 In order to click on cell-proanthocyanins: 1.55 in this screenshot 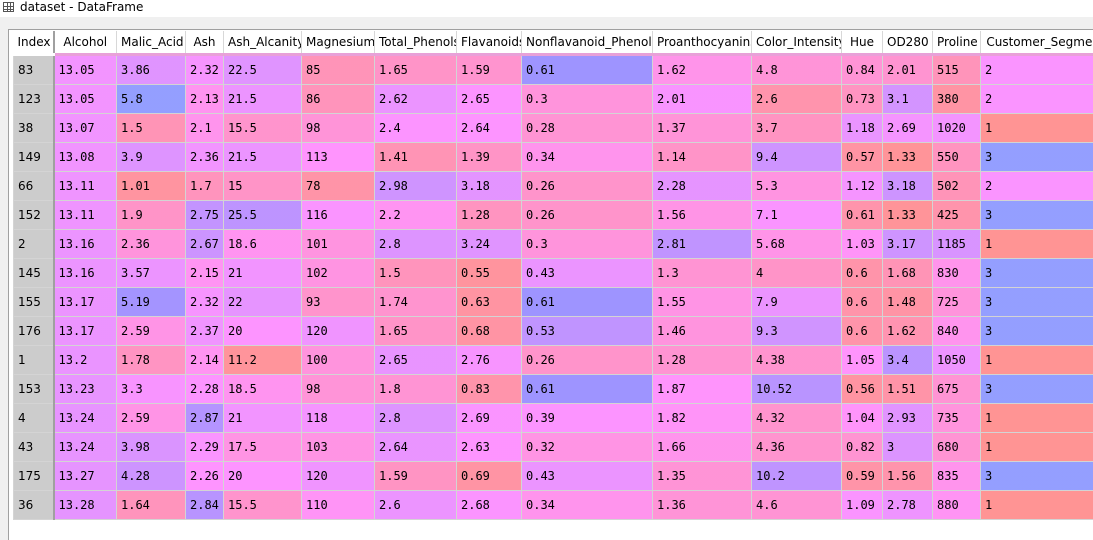, I will do `click(702, 302)`.